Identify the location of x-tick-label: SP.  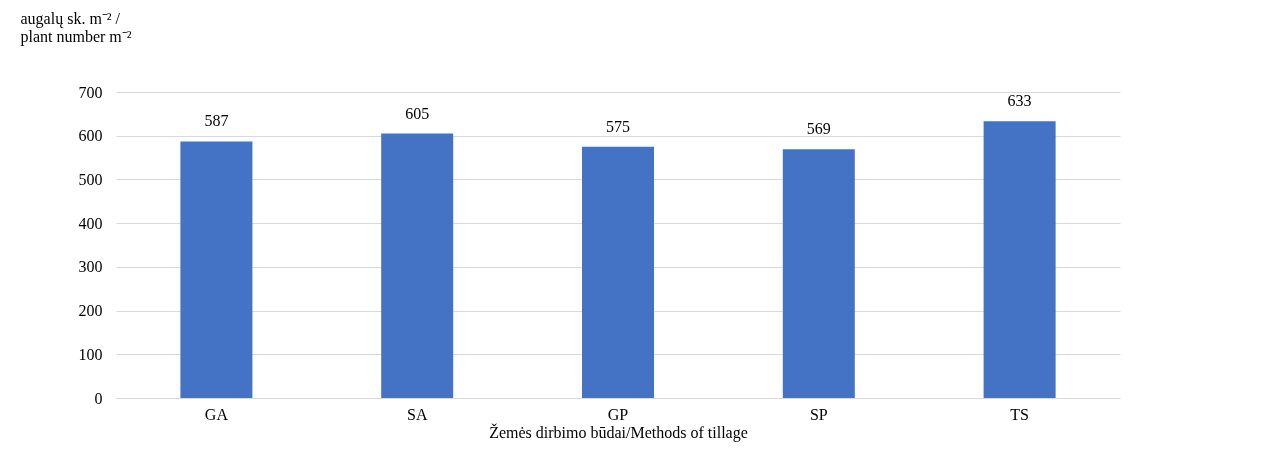
(818, 414).